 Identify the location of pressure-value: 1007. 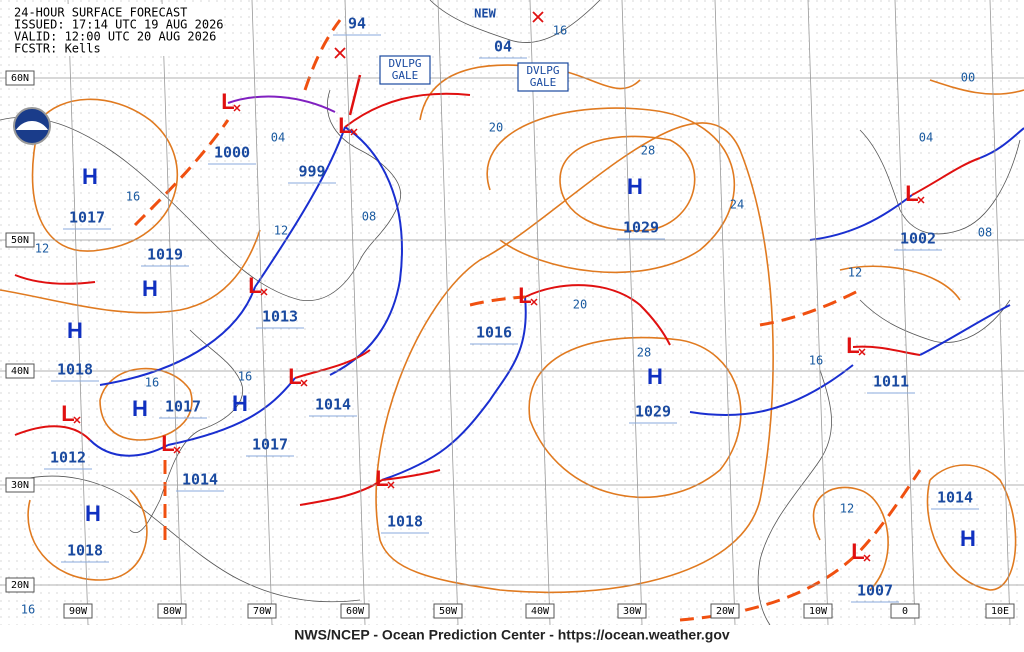
(875, 591).